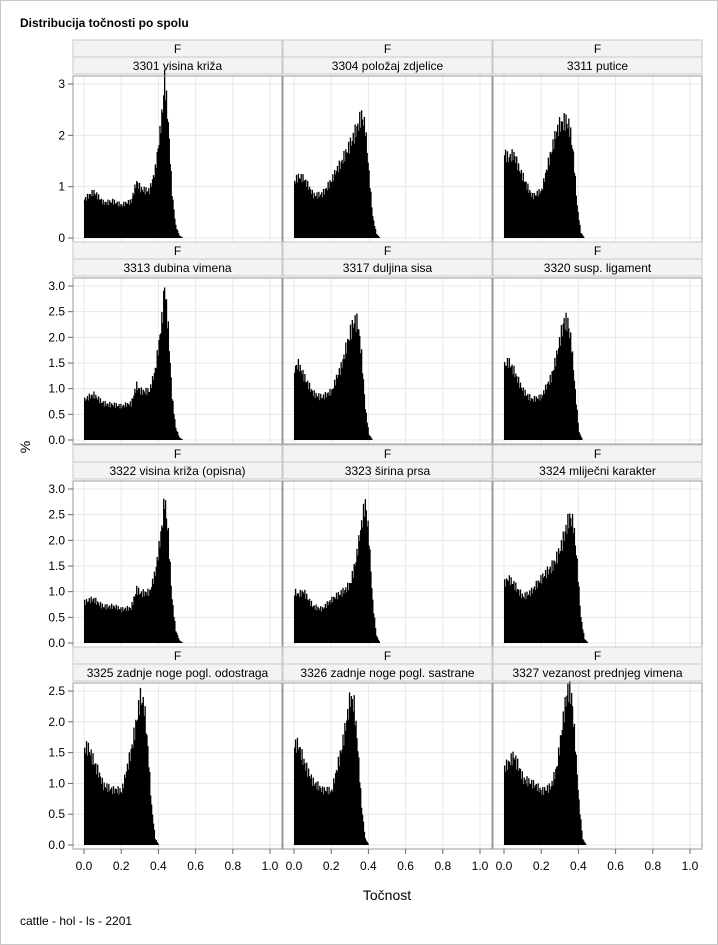 The height and width of the screenshot is (945, 718). Describe the element at coordinates (56, 440) in the screenshot. I see `y-tick-label: 0.0` at that location.